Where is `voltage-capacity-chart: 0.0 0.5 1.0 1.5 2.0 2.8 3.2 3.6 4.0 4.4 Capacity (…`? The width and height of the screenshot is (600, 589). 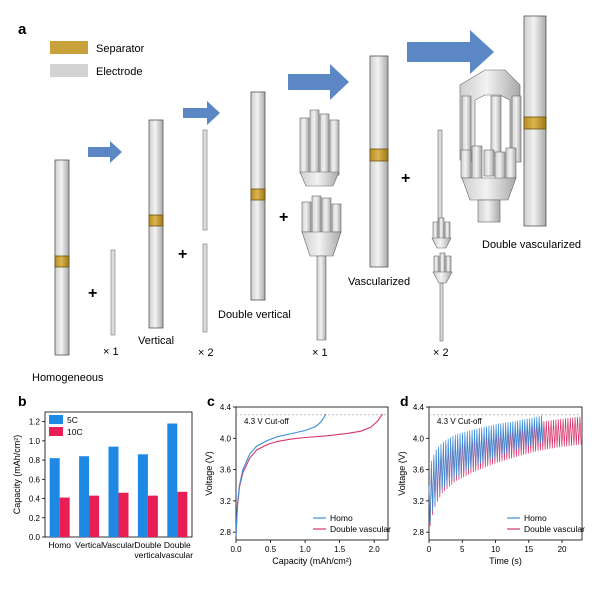 voltage-capacity-chart: 0.0 0.5 1.0 1.5 2.0 2.8 3.2 3.6 4.0 4.4 Capacity (… is located at coordinates (297, 484).